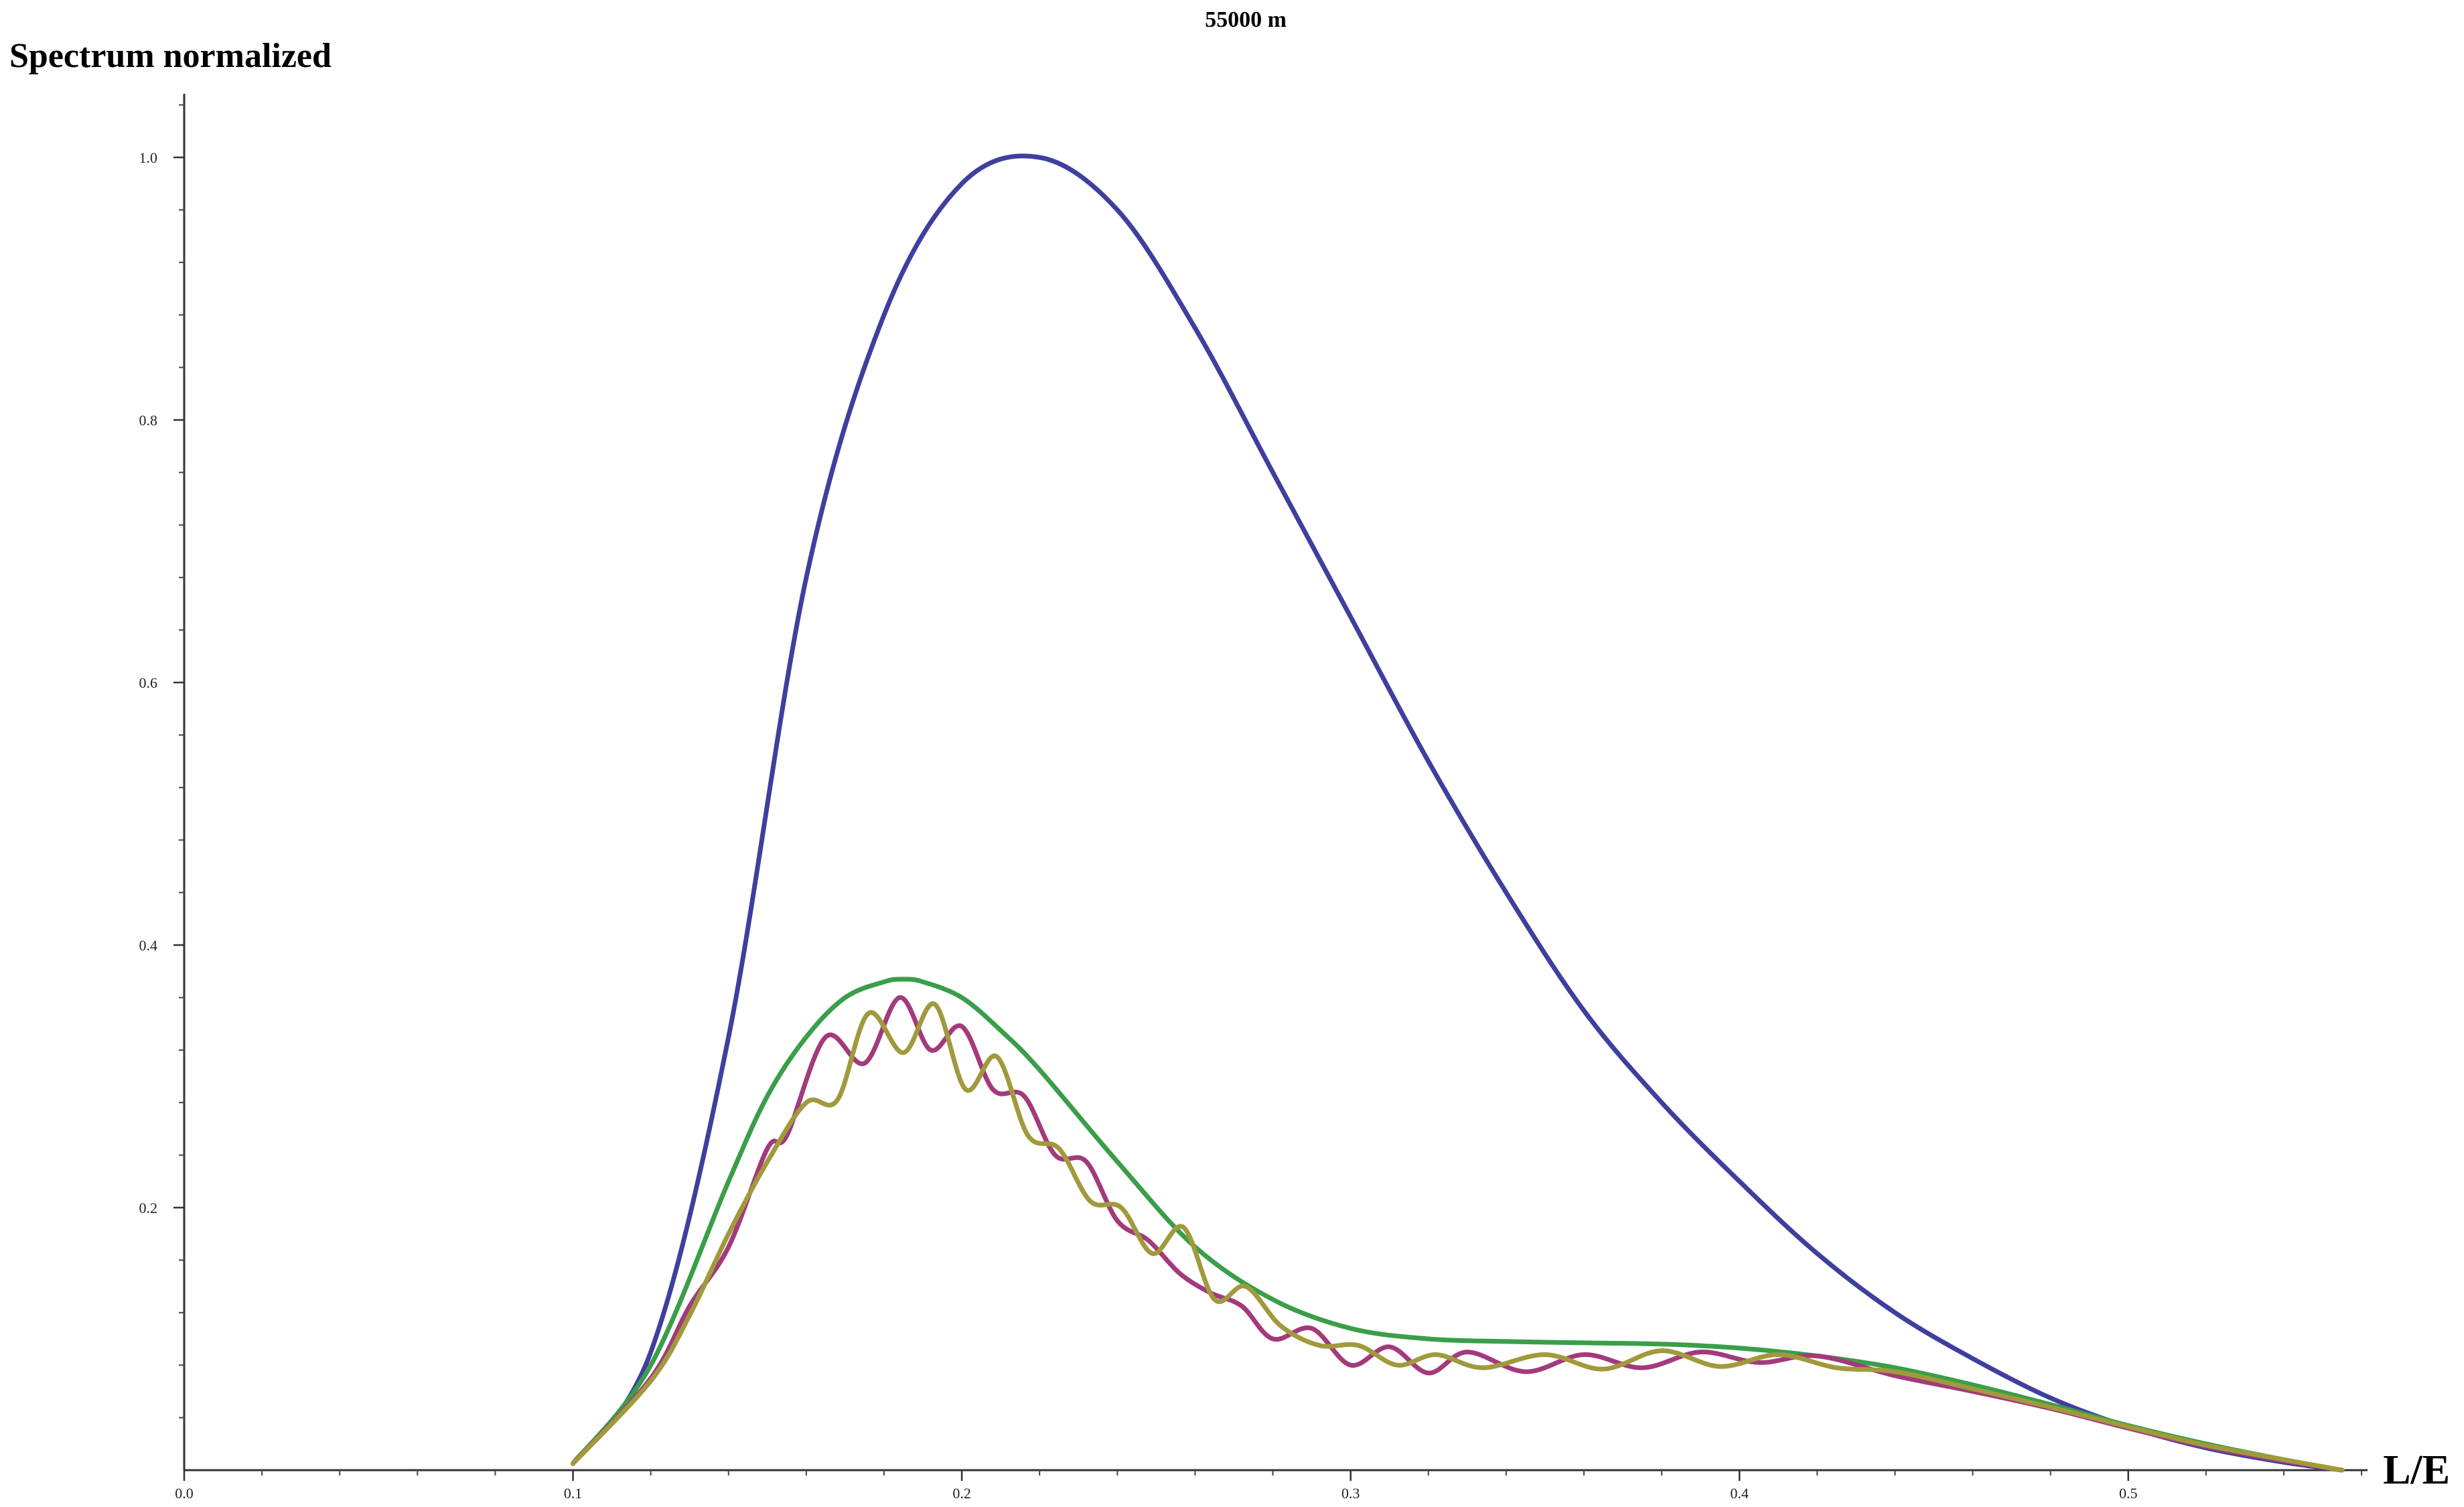 The image size is (2464, 1507). I want to click on chart-title: 55000 m, so click(1246, 19).